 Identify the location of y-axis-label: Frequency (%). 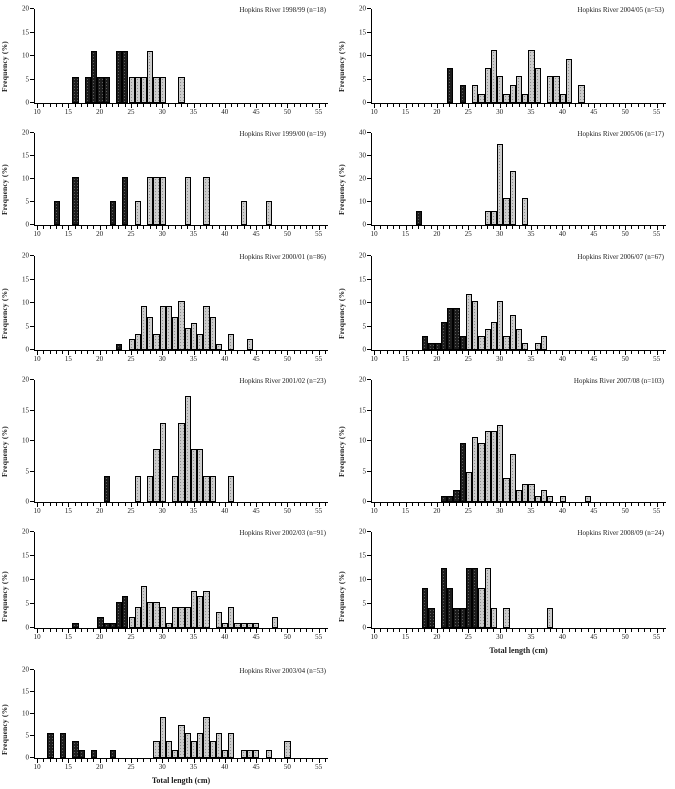
(4, 313).